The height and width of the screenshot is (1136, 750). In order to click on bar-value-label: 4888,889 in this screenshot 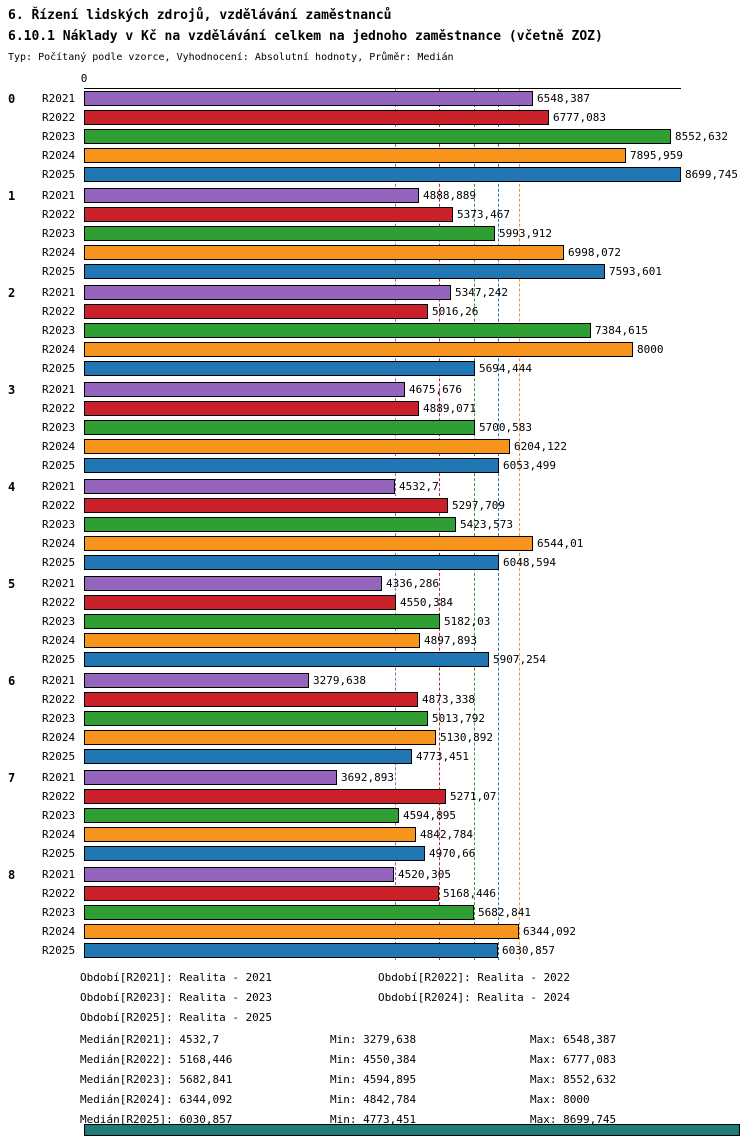, I will do `click(449, 195)`.